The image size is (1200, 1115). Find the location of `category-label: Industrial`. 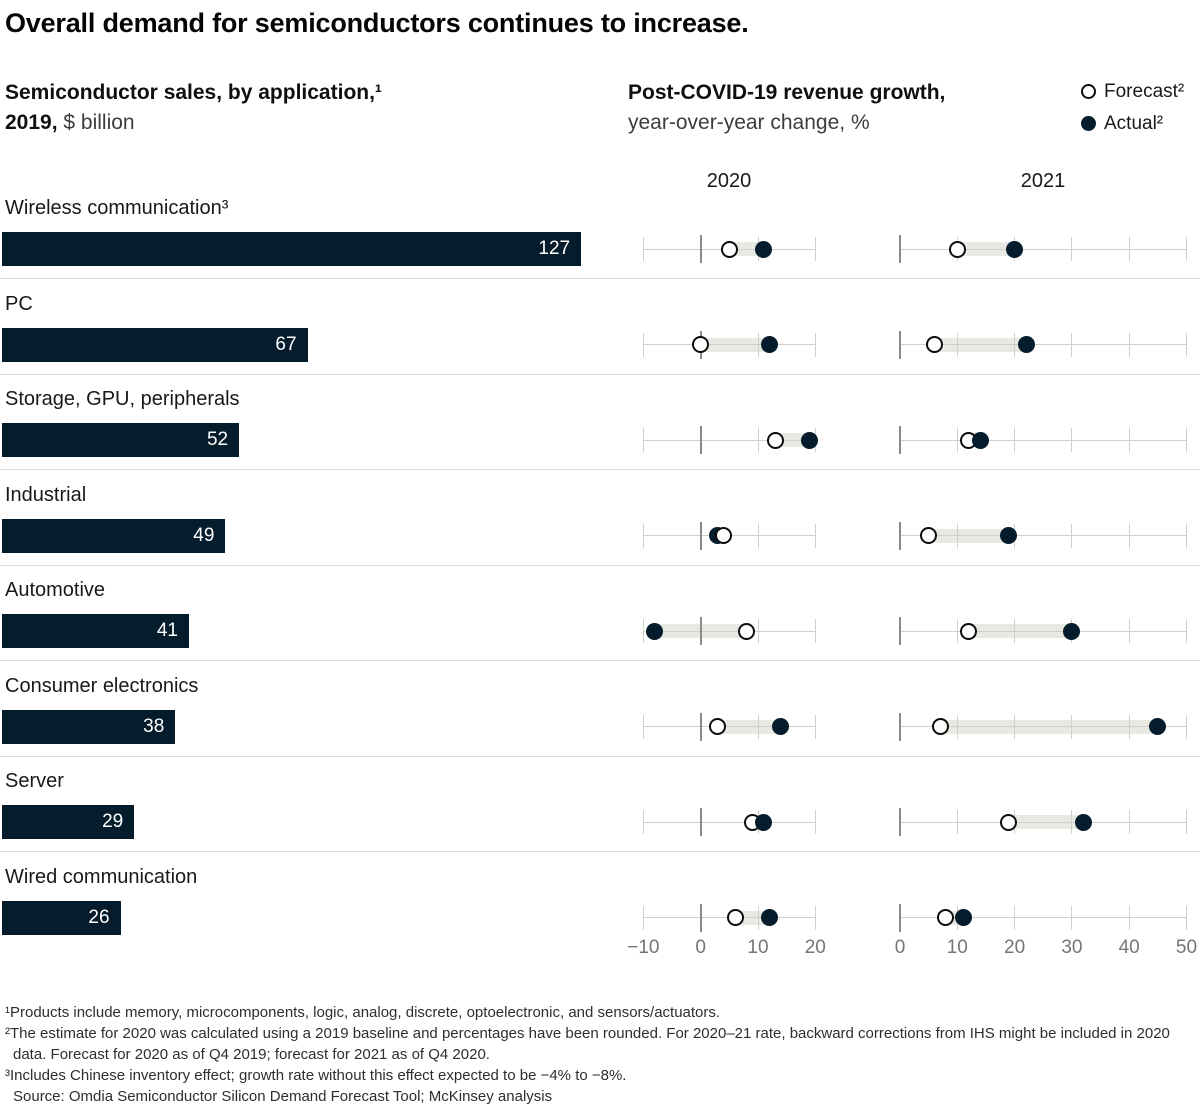

category-label: Industrial is located at coordinates (46, 494).